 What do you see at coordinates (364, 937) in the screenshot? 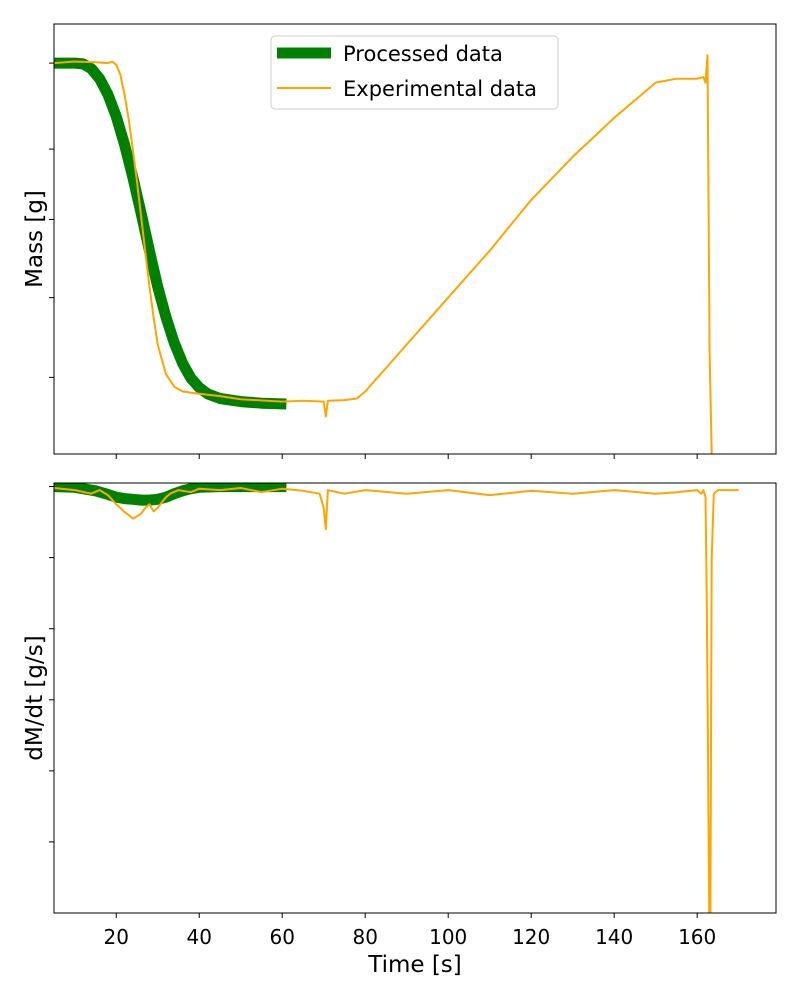
I see `x-tick-label: 80` at bounding box center [364, 937].